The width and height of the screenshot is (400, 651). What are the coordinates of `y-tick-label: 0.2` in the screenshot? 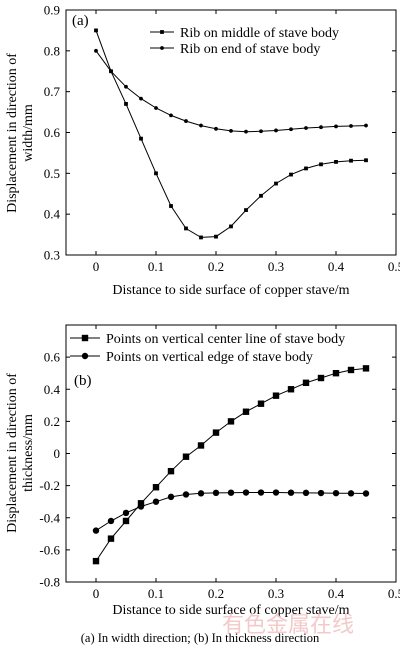 It's located at (52, 421).